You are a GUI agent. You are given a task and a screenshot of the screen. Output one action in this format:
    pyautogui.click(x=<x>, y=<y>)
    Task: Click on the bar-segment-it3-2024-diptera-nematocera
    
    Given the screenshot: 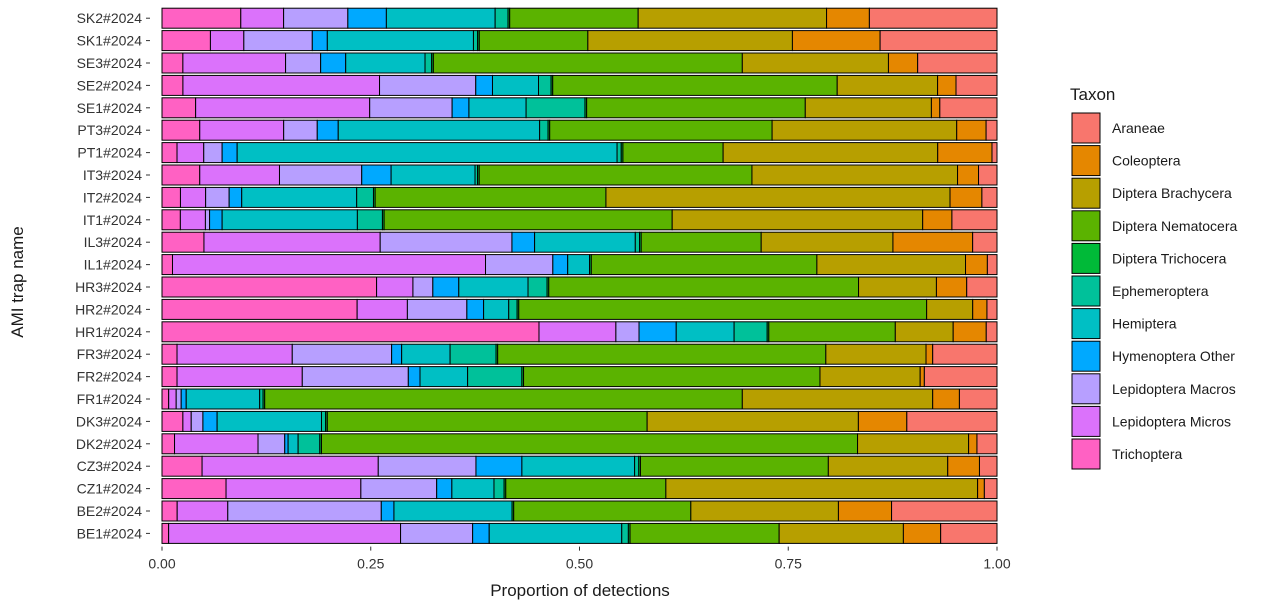 What is the action you would take?
    pyautogui.click(x=615, y=175)
    